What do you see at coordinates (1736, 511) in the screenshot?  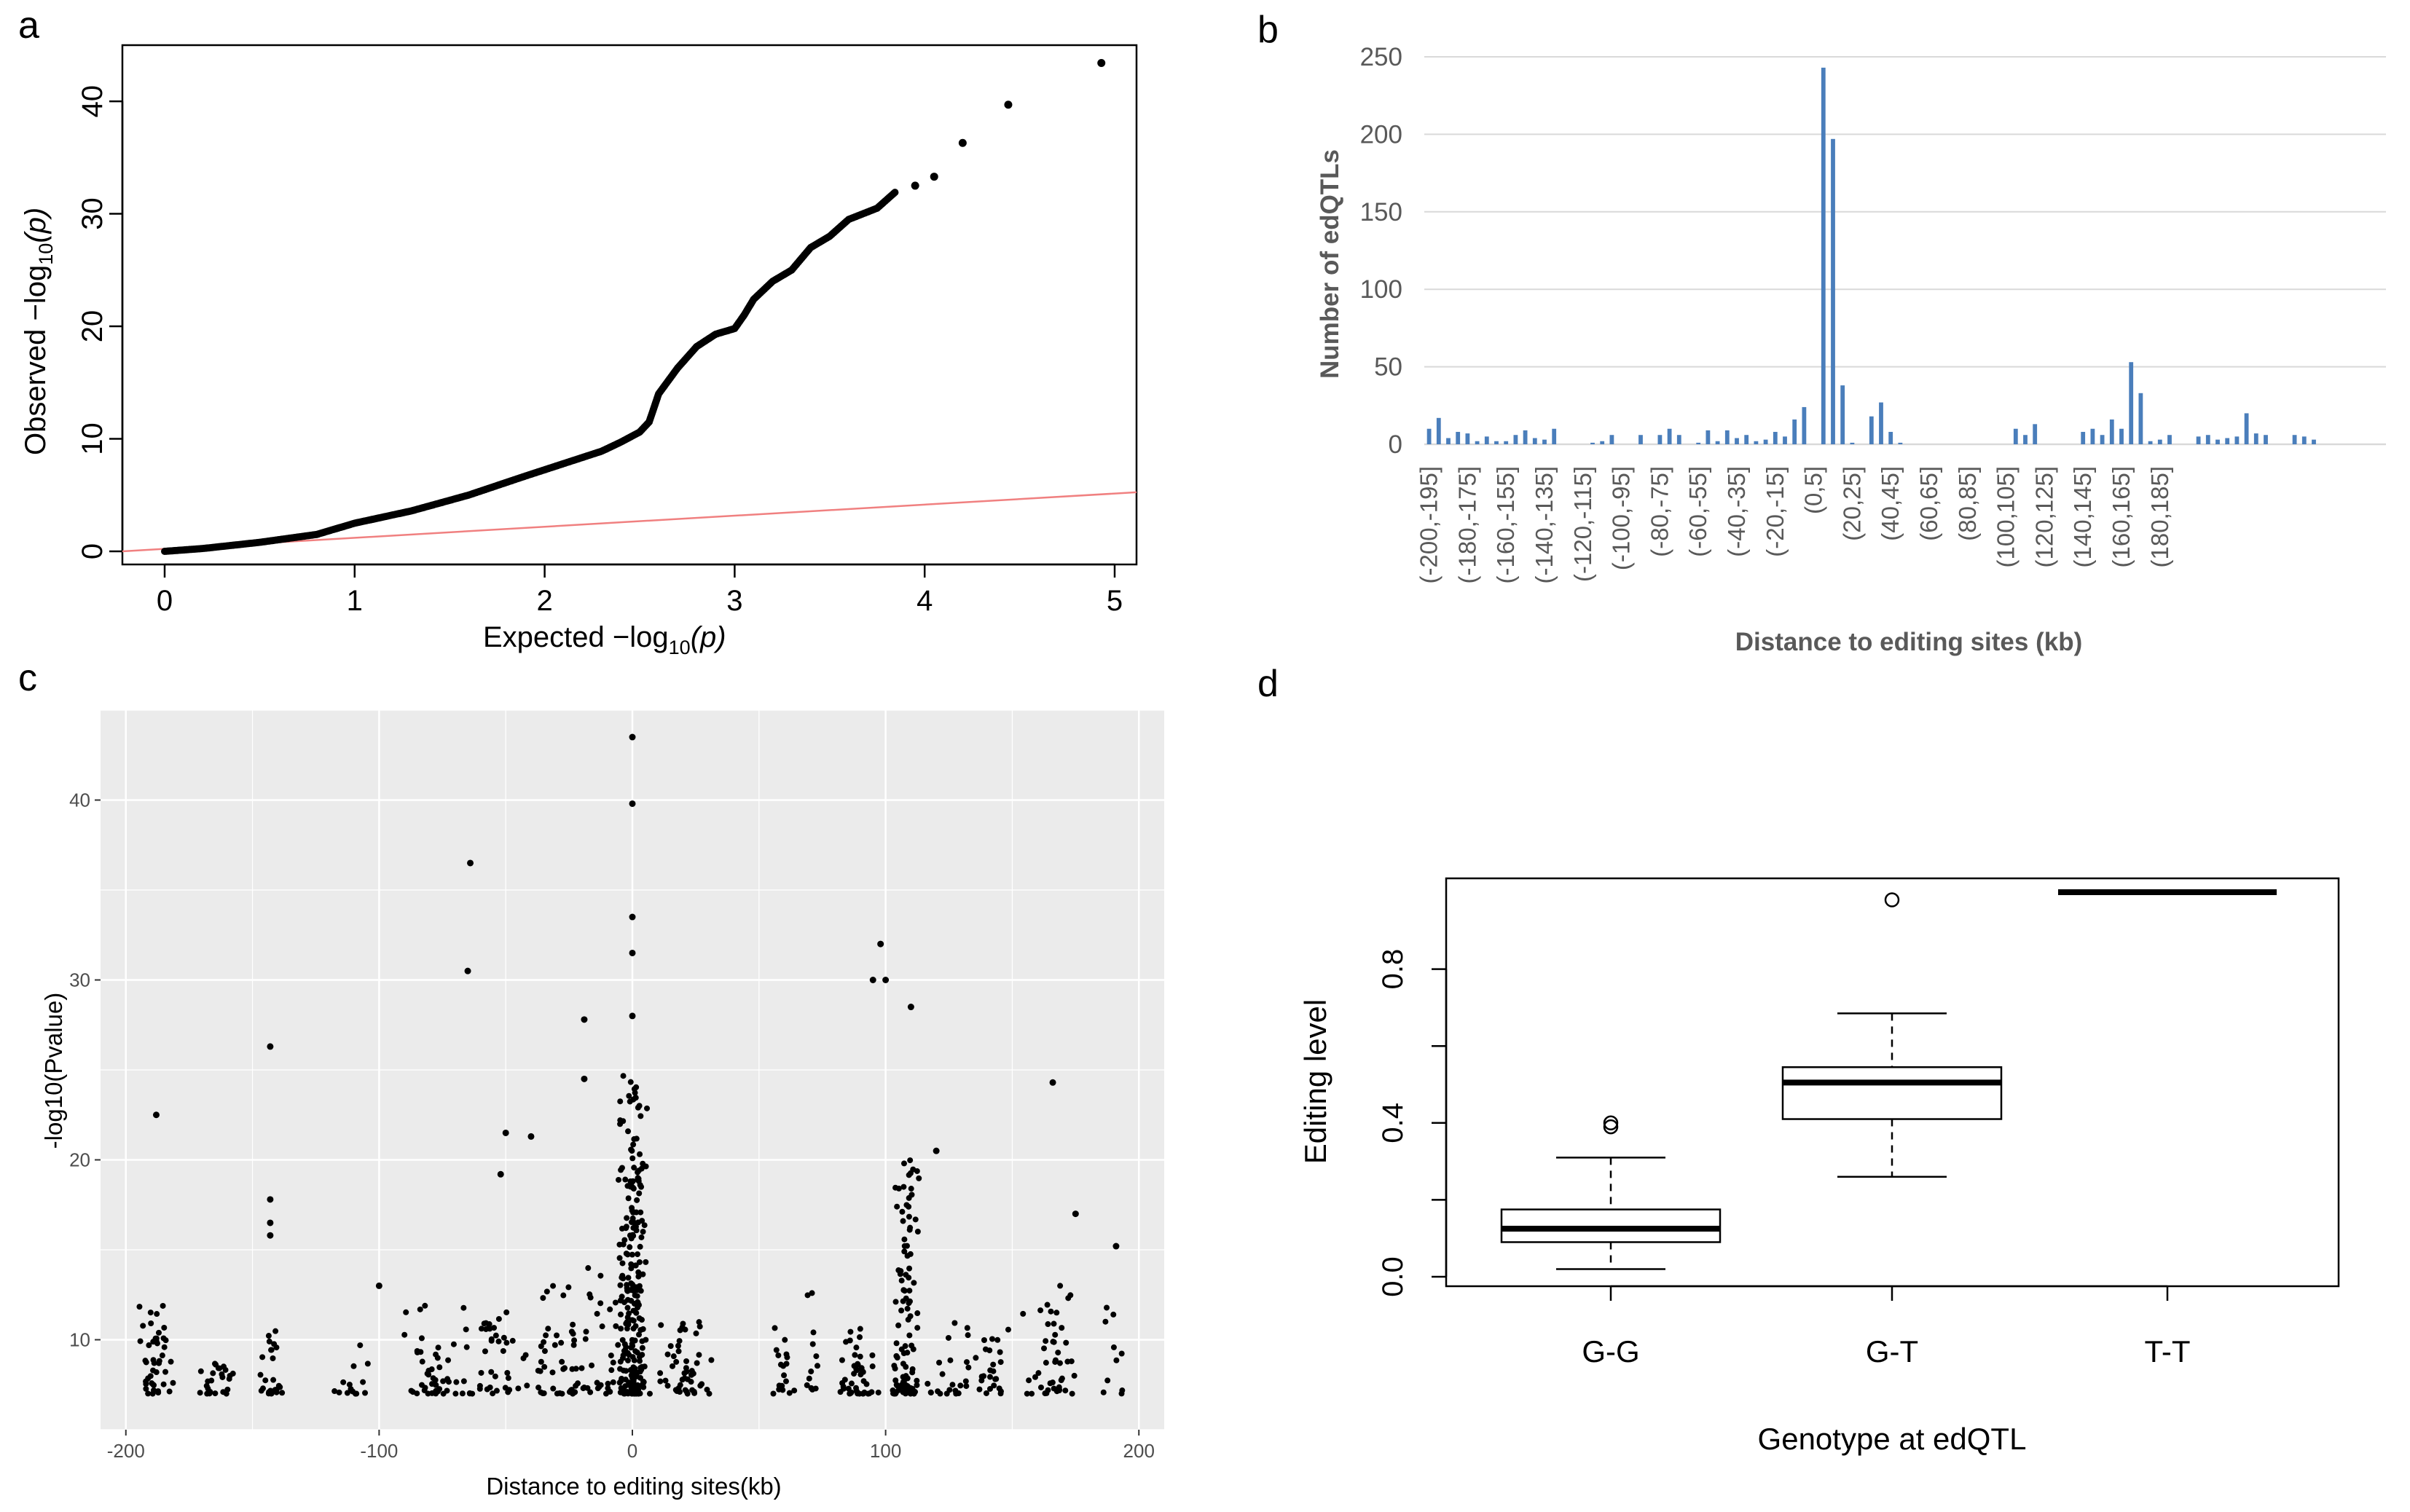 I see `bar-x-tick-label: (-40,-35]` at bounding box center [1736, 511].